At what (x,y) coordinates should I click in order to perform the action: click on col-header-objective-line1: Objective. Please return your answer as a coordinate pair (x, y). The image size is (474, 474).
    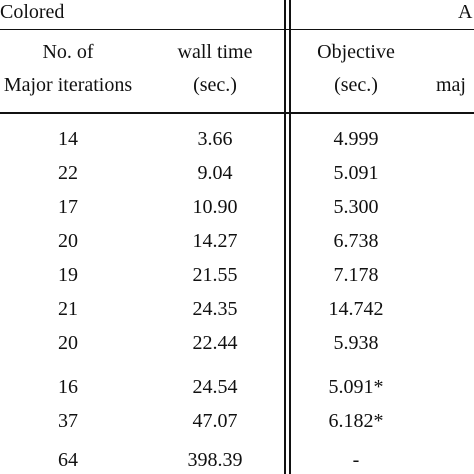
    Looking at the image, I should click on (356, 52).